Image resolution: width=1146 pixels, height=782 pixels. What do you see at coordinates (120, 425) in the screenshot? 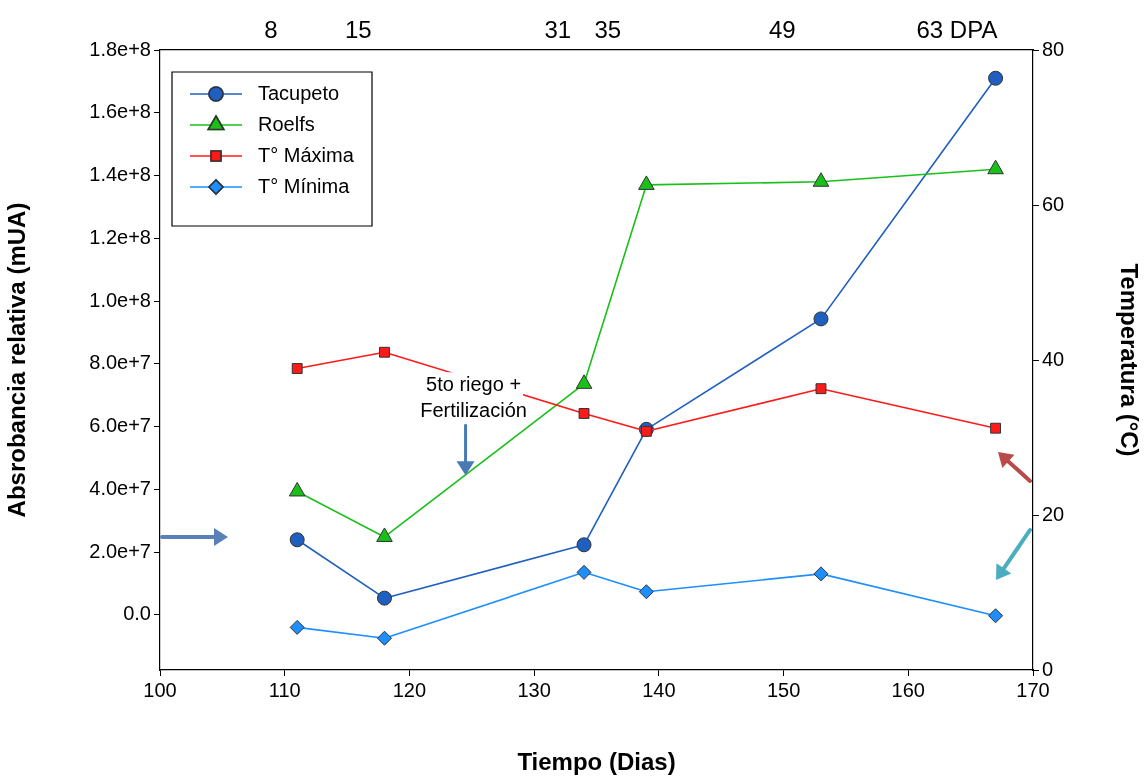
I see `y-tick-label: 6.0e+7` at bounding box center [120, 425].